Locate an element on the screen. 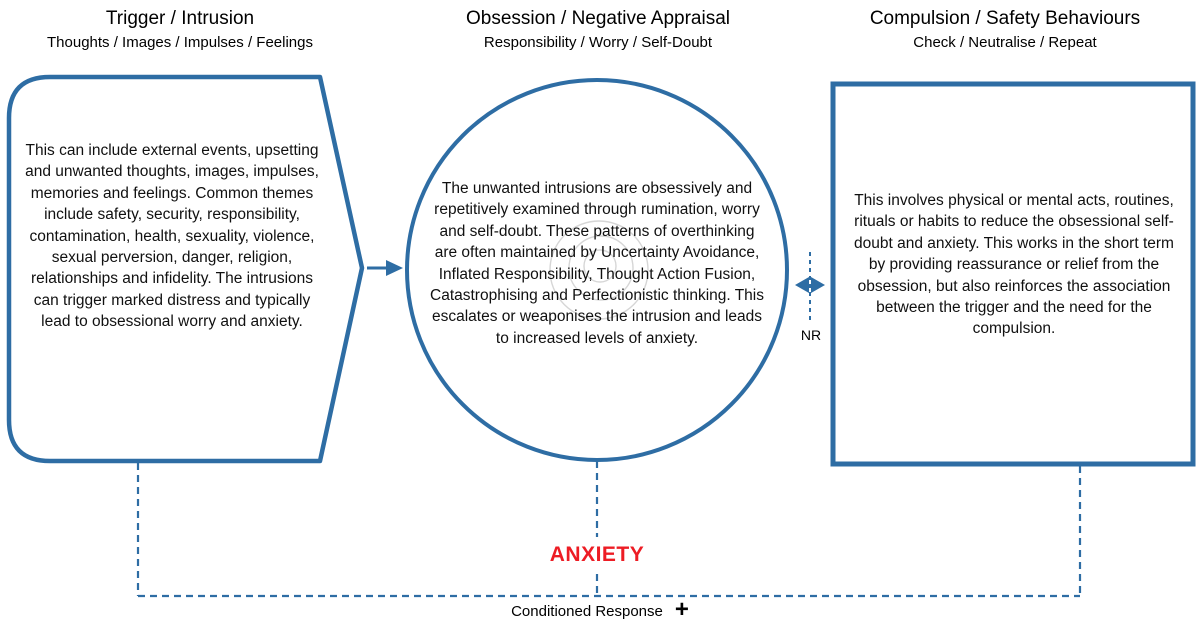 This screenshot has width=1200, height=630. trigger-title: Trigger / Intrusion is located at coordinates (180, 18).